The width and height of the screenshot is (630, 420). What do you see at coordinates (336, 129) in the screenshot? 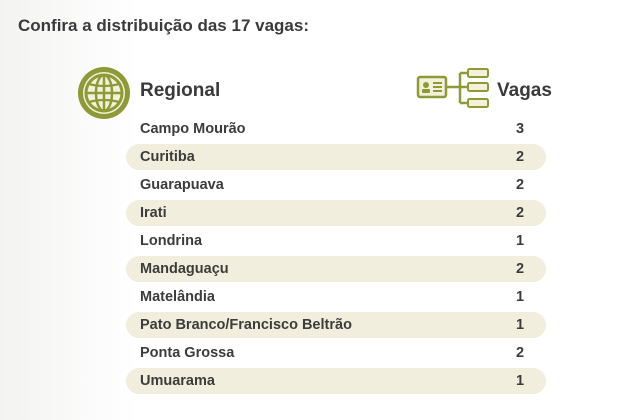
I see `table-row: Campo Mourão 3` at bounding box center [336, 129].